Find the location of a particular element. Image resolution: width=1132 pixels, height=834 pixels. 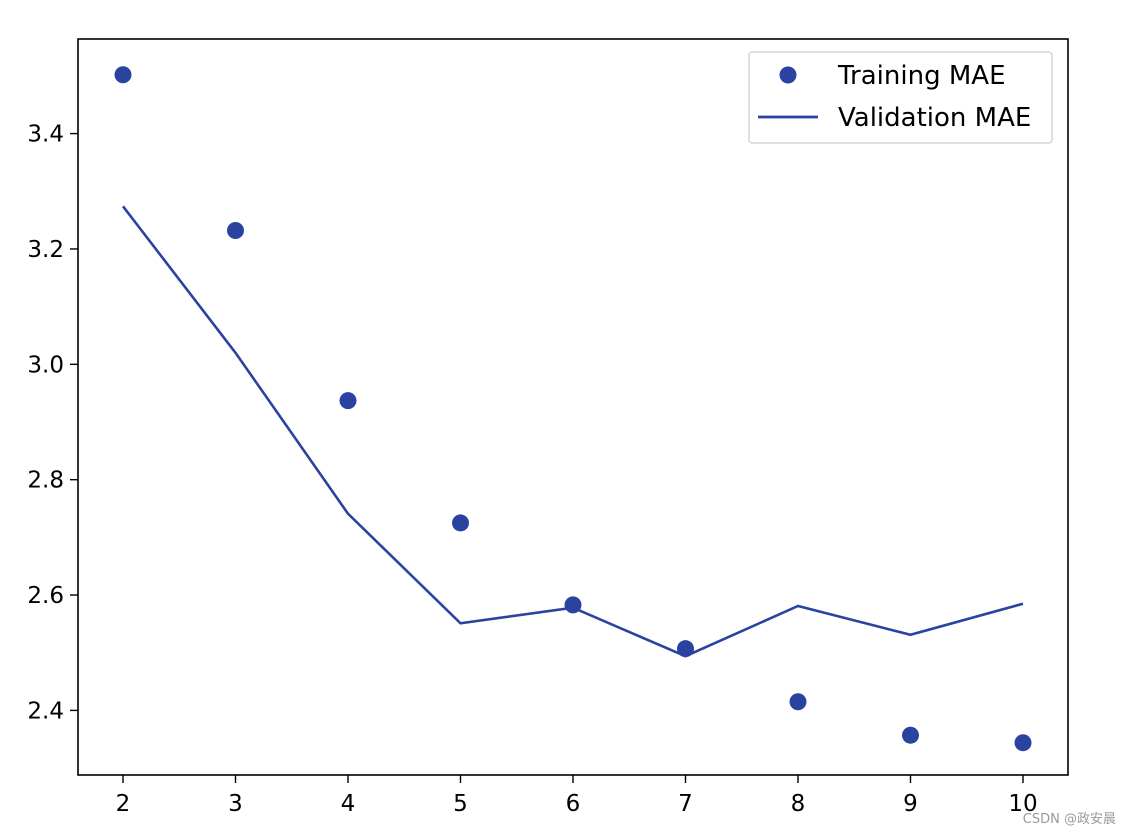

y-tick-label: 2.4 is located at coordinates (45, 711).